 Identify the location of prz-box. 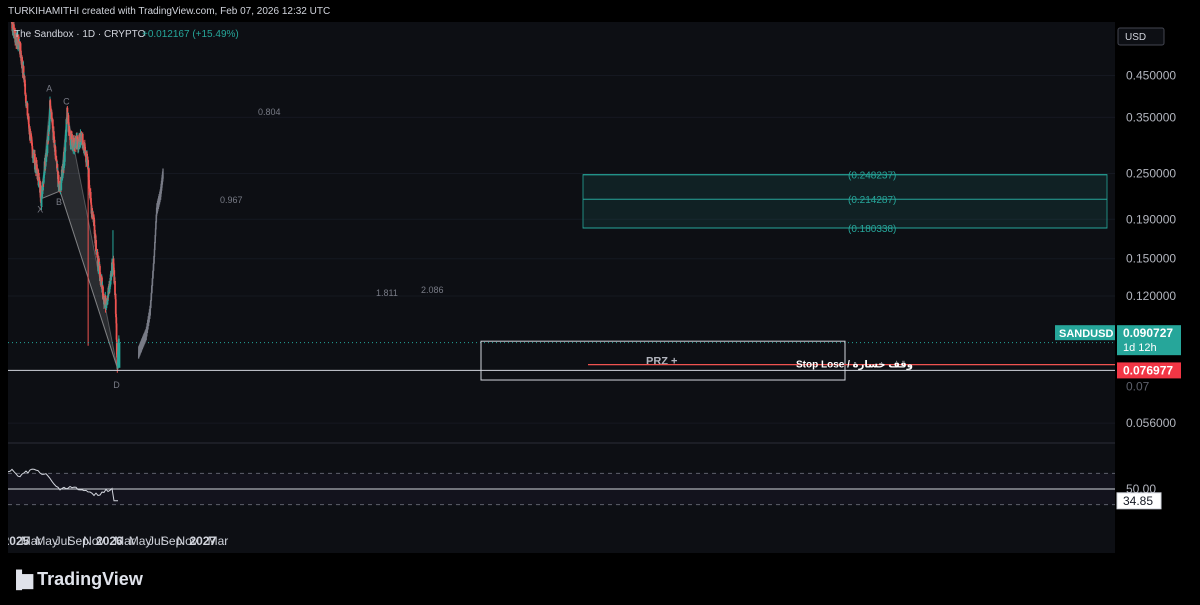
(663, 360).